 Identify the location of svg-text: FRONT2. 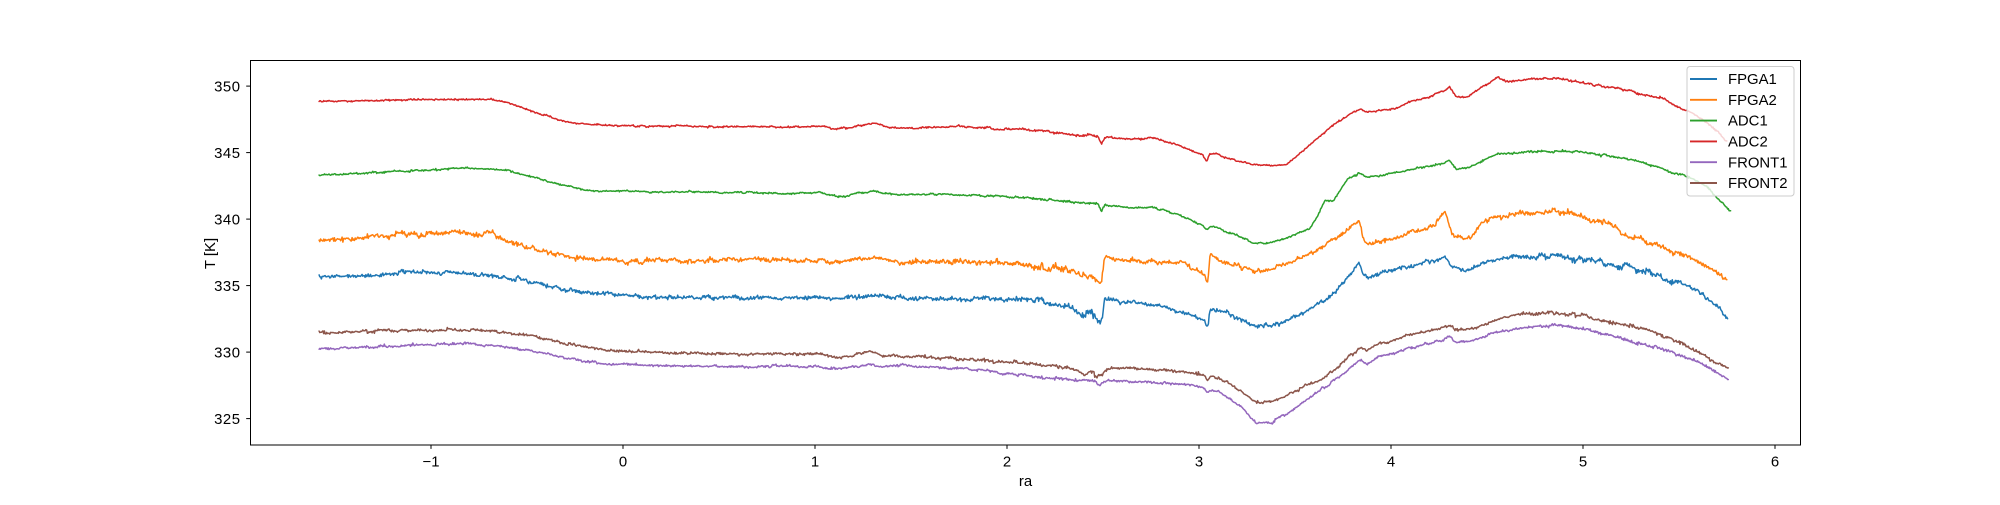
(1758, 184).